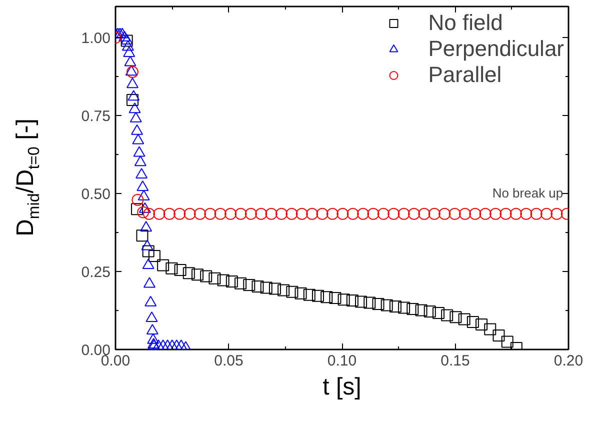 The image size is (590, 426). Describe the element at coordinates (96, 195) in the screenshot. I see `y-tick-label: 0.50` at that location.